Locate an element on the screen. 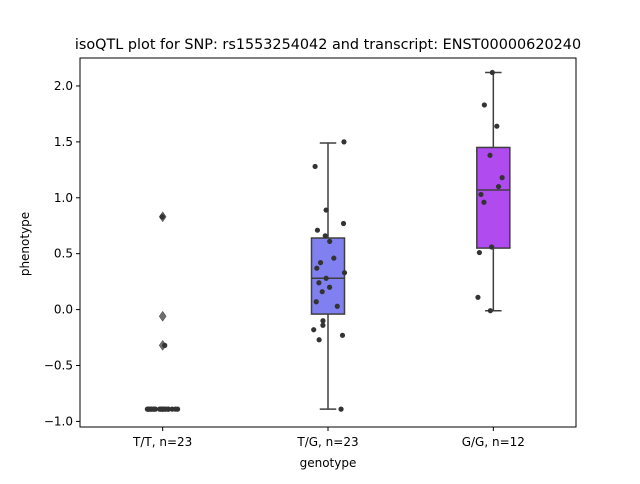  y-tick-label: −0.5 is located at coordinates (58, 366).